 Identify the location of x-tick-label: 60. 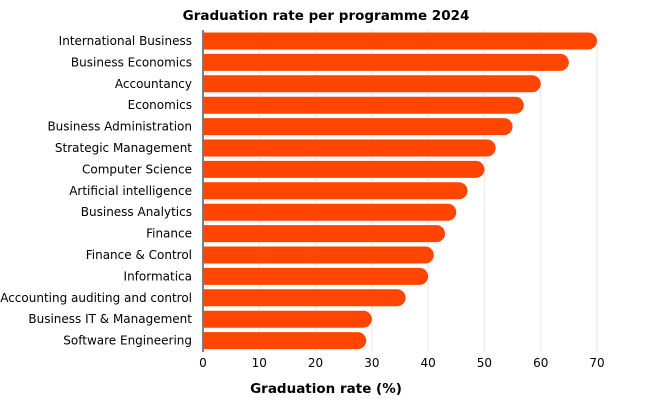
(540, 363).